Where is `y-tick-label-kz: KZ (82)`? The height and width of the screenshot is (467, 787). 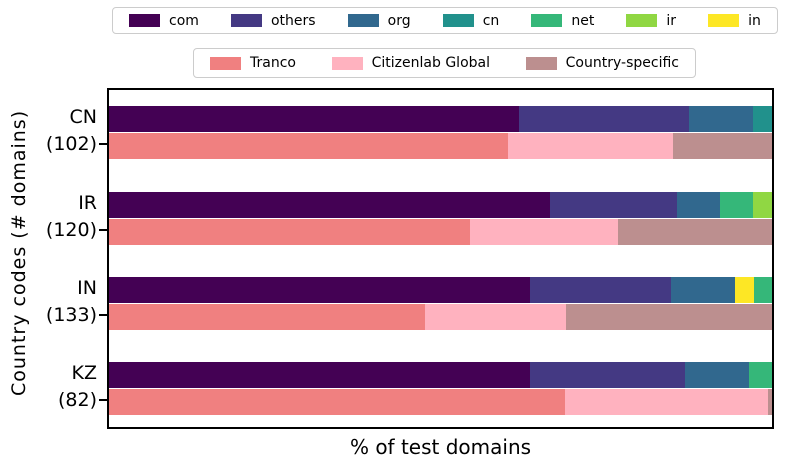 y-tick-label-kz: KZ (82) is located at coordinates (77, 386).